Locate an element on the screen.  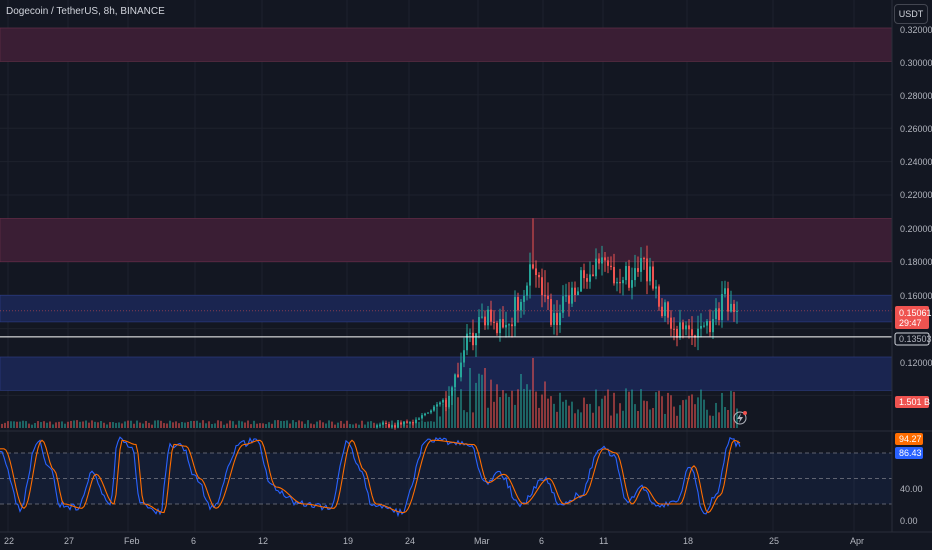
horizontal-price-line is located at coordinates (446, 324).